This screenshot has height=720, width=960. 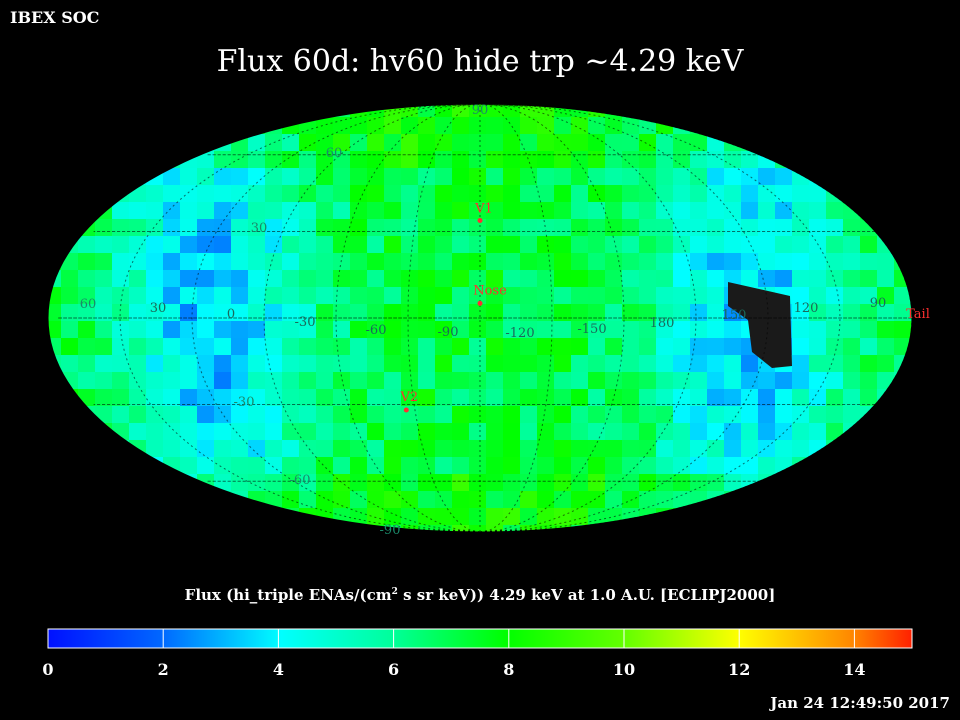 What do you see at coordinates (806, 308) in the screenshot?
I see `lon-label: 120` at bounding box center [806, 308].